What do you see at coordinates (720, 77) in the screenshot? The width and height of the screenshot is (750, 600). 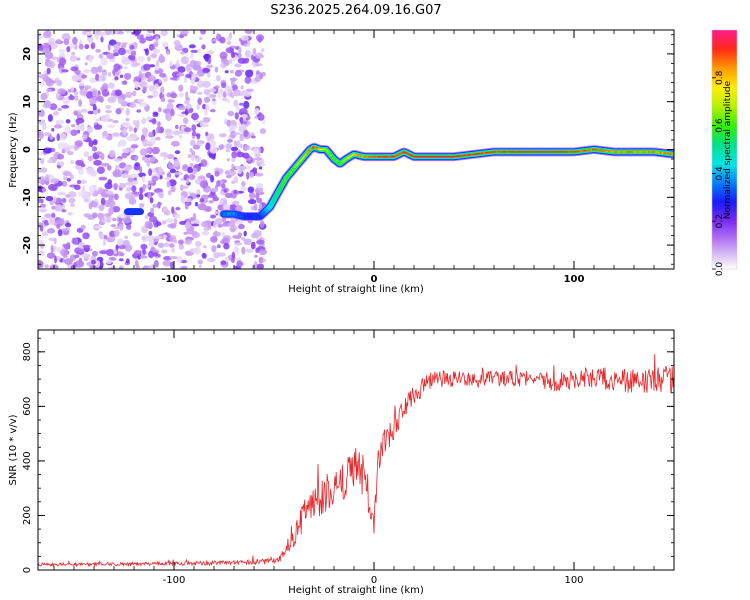 I see `colorbar-tick-label: 0.8` at bounding box center [720, 77].